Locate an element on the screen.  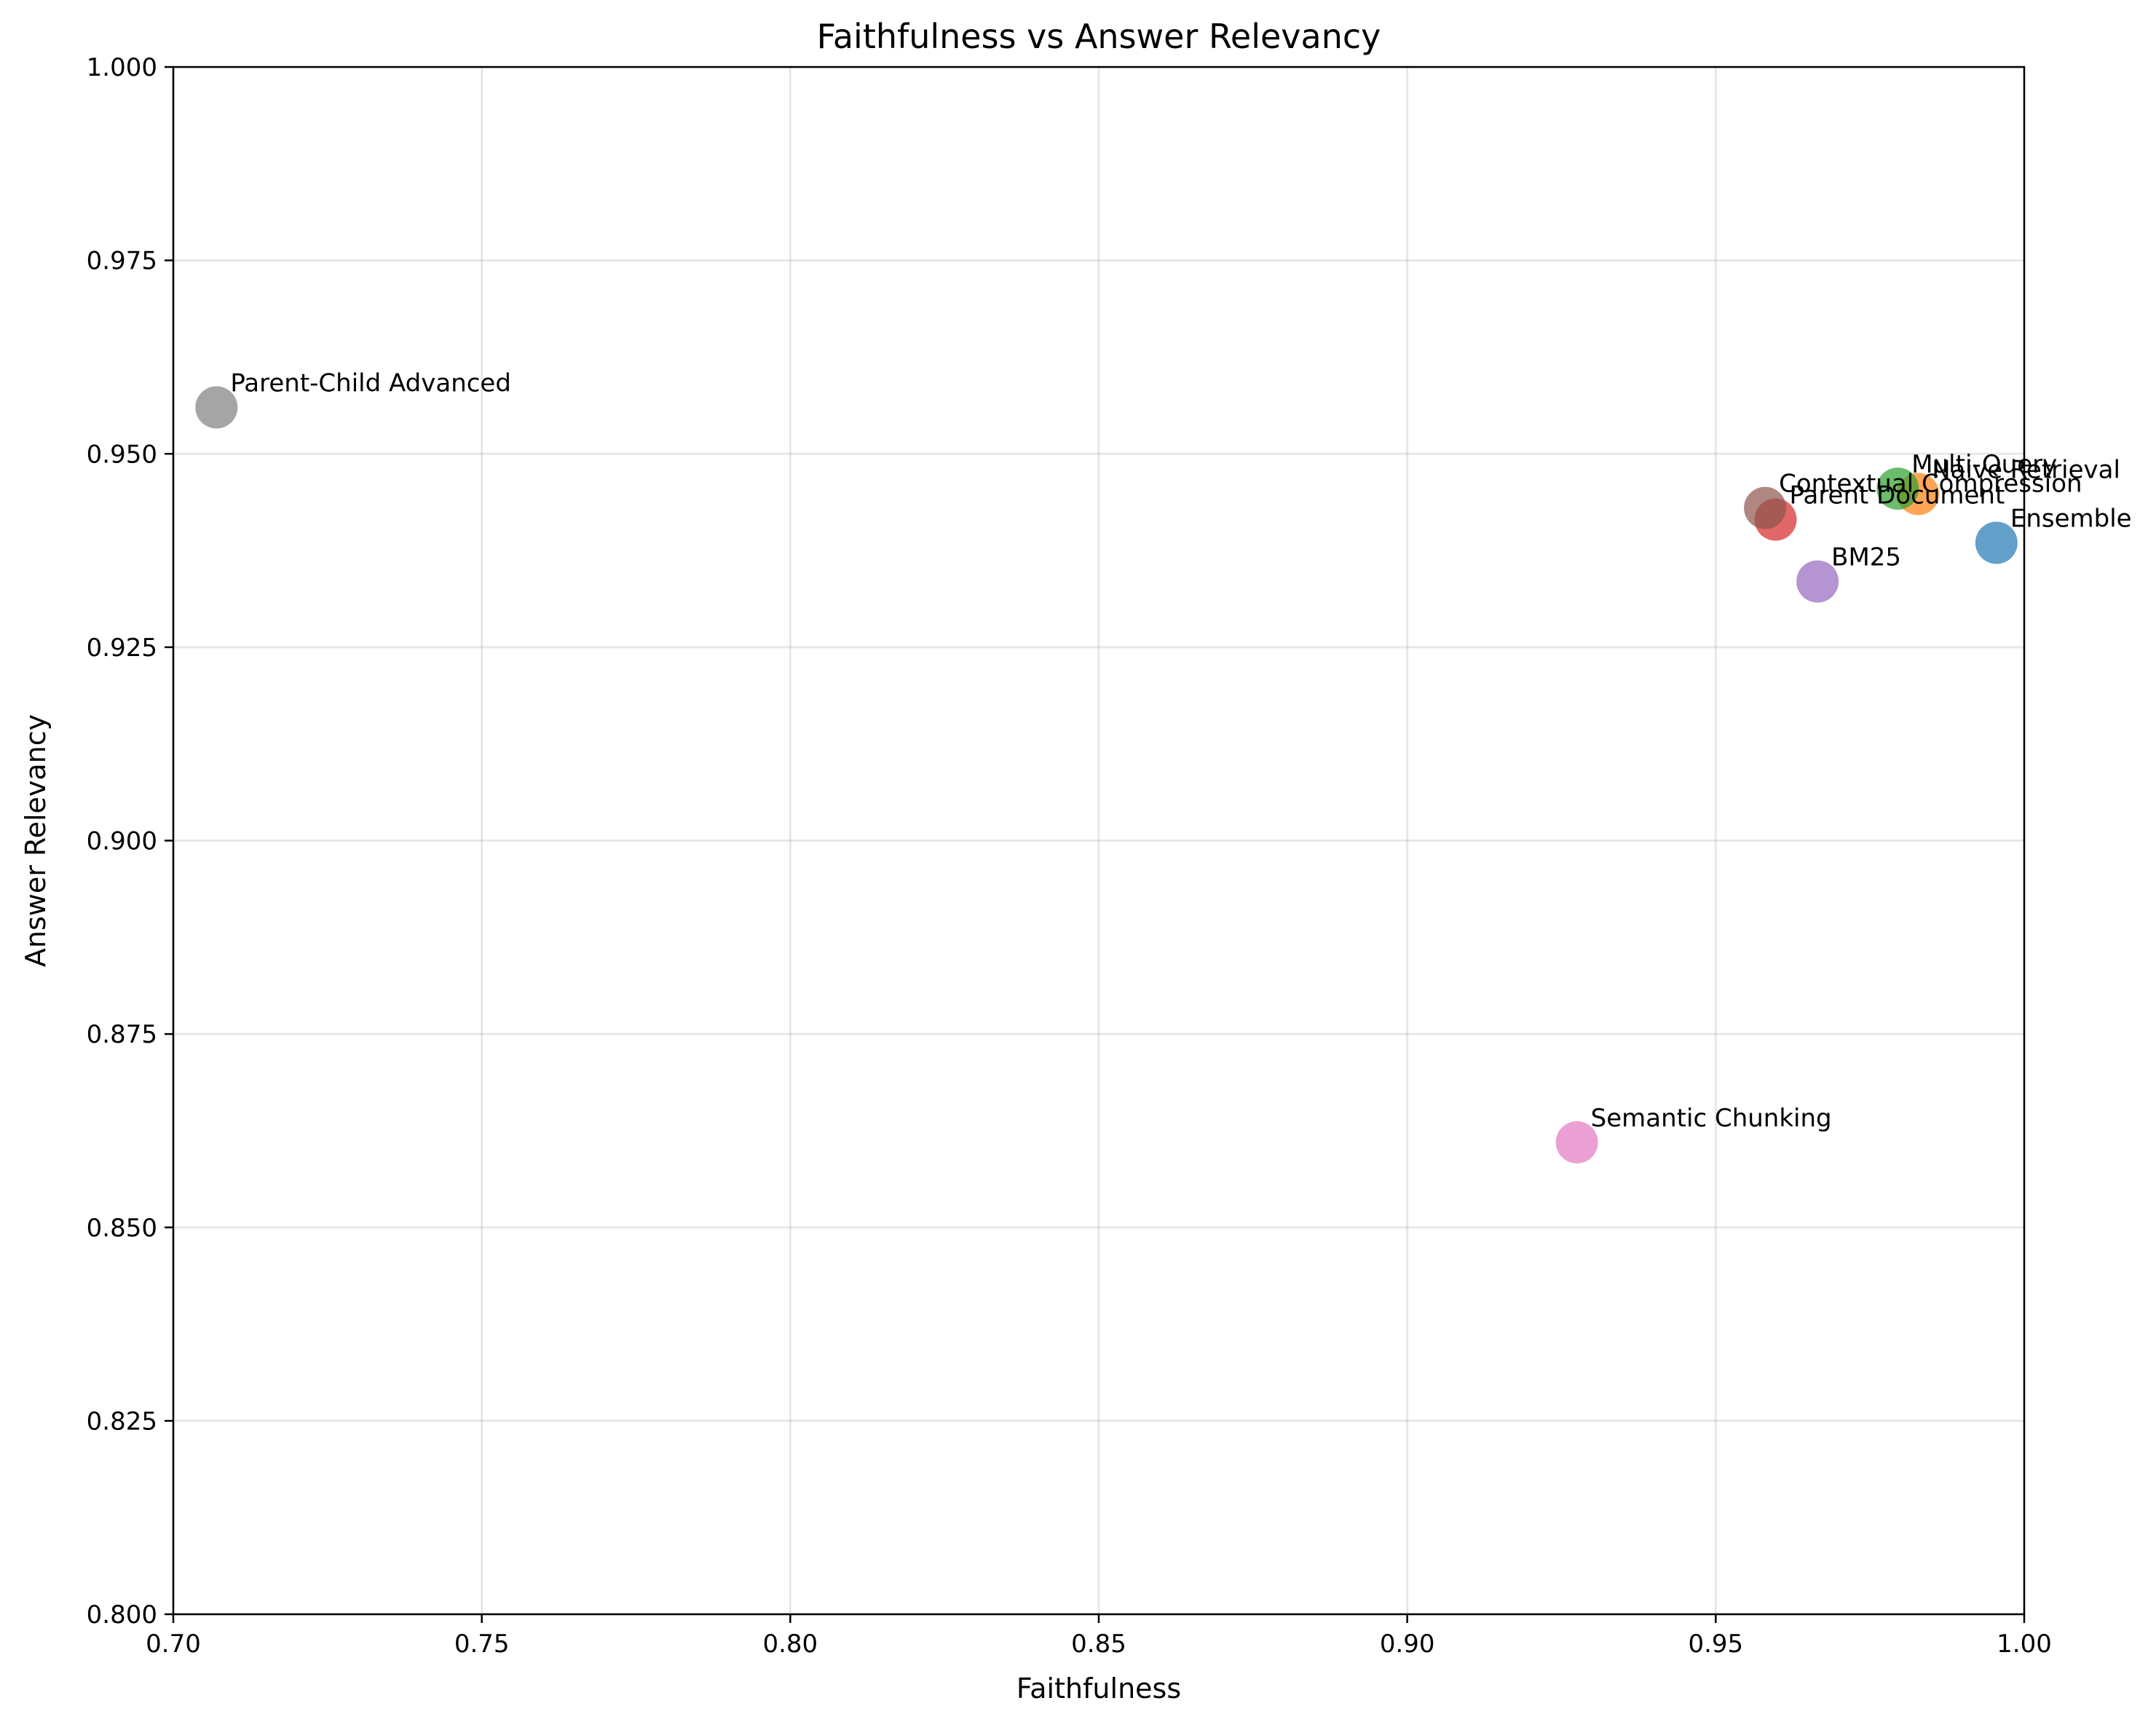
x-tick-label: 1.00 is located at coordinates (2024, 1644).